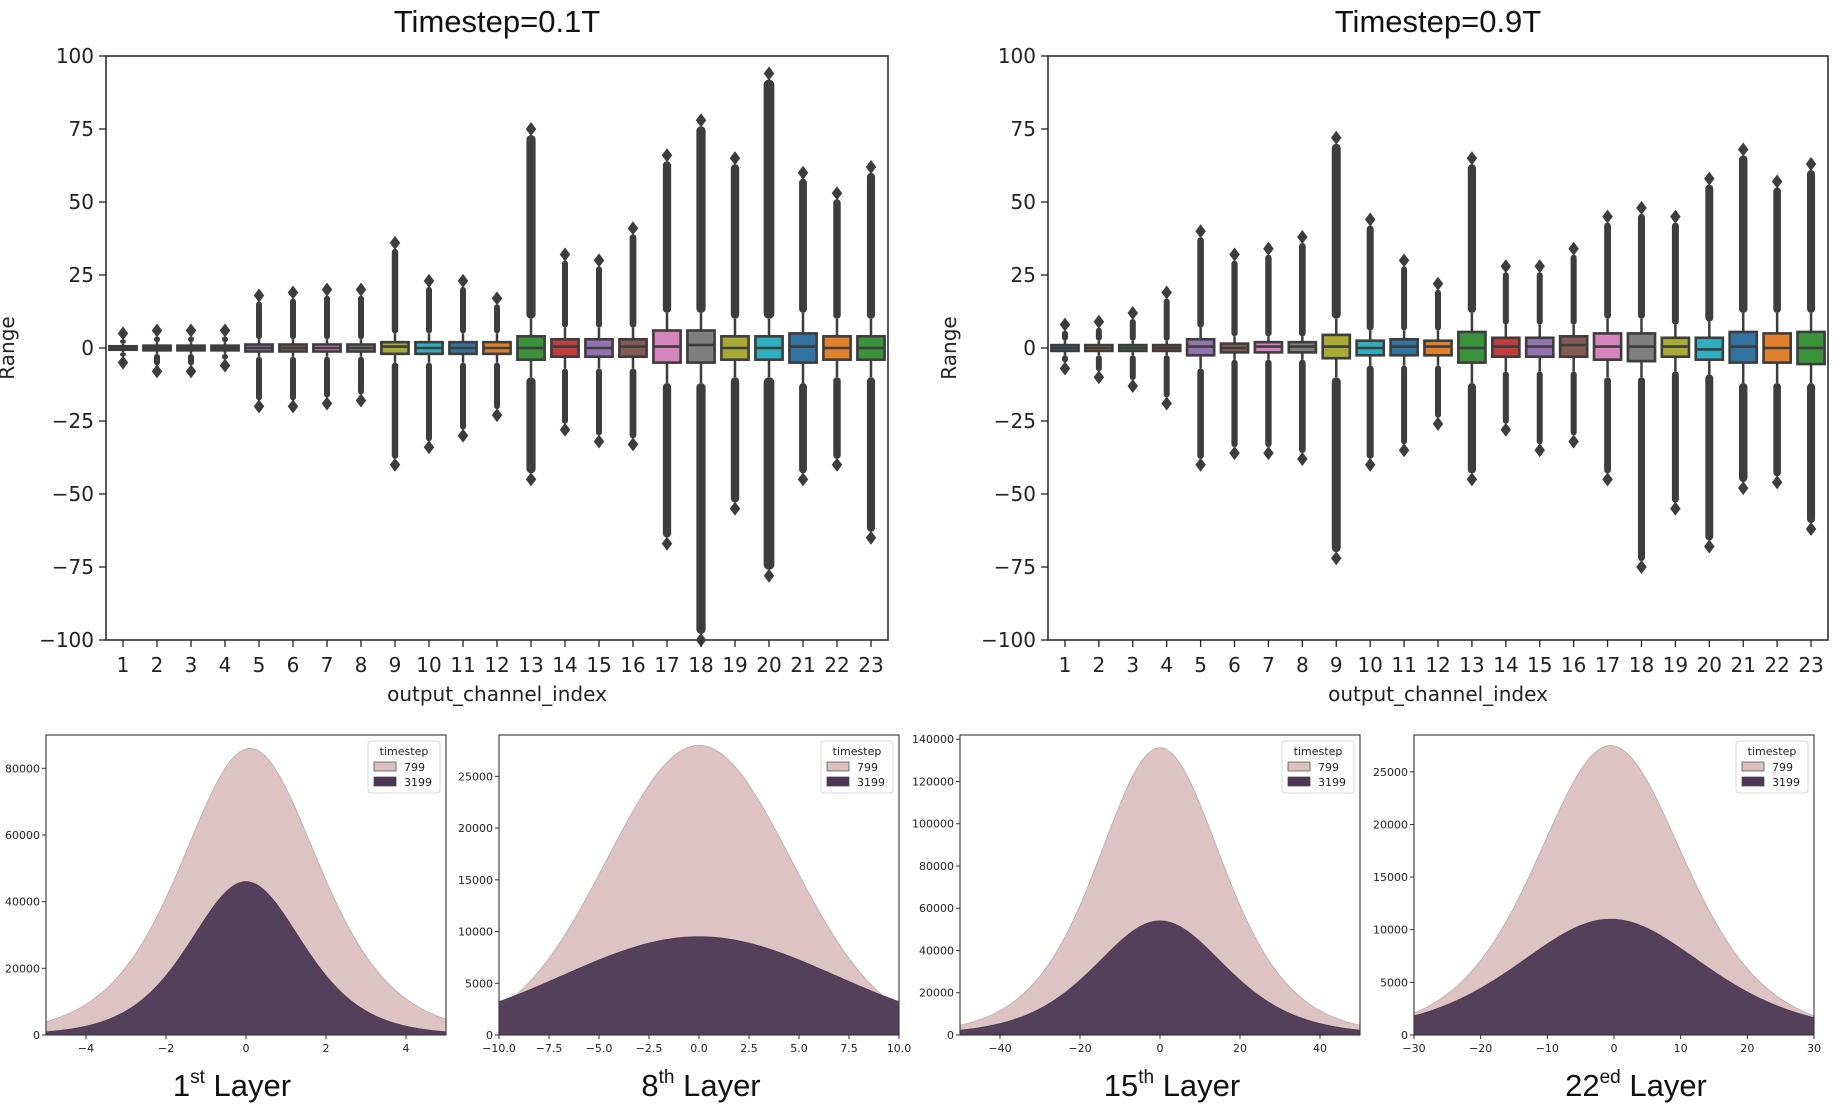  I want to click on x-tick-label: 4, so click(225, 665).